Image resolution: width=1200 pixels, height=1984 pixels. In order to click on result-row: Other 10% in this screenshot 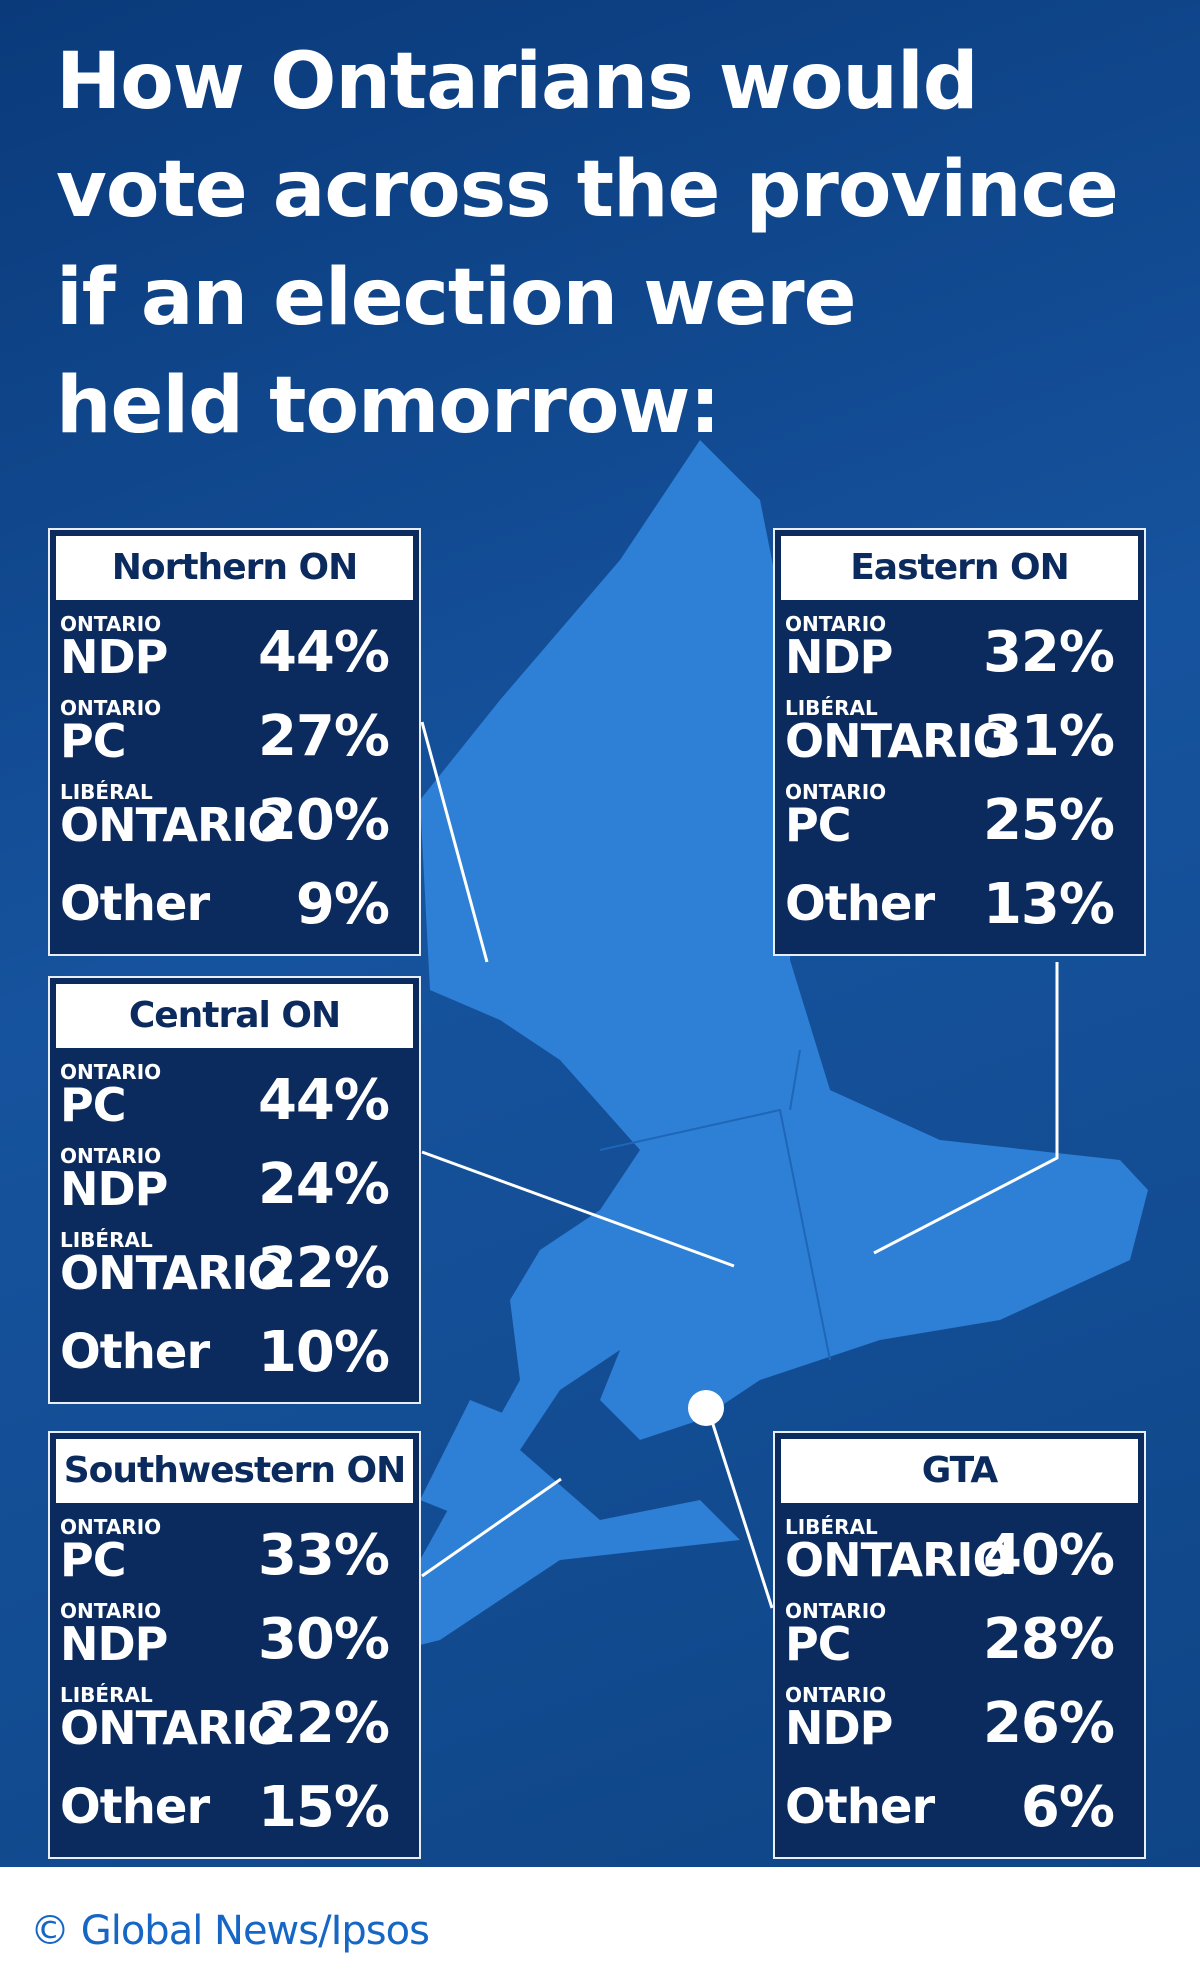, I will do `click(234, 1348)`.